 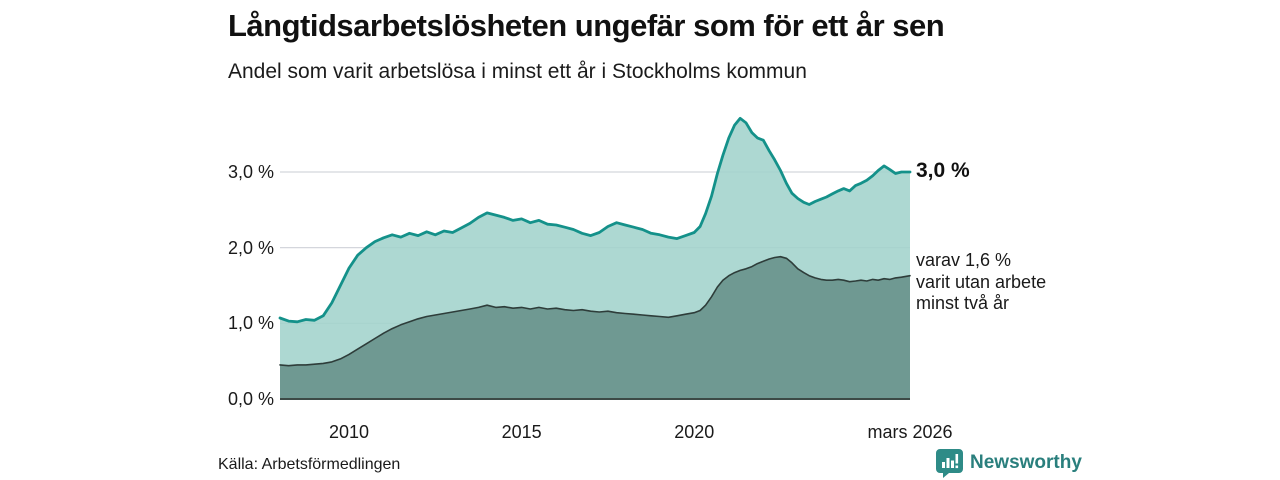 What do you see at coordinates (1026, 462) in the screenshot?
I see `newsworthy-wordmark: Newsworthy` at bounding box center [1026, 462].